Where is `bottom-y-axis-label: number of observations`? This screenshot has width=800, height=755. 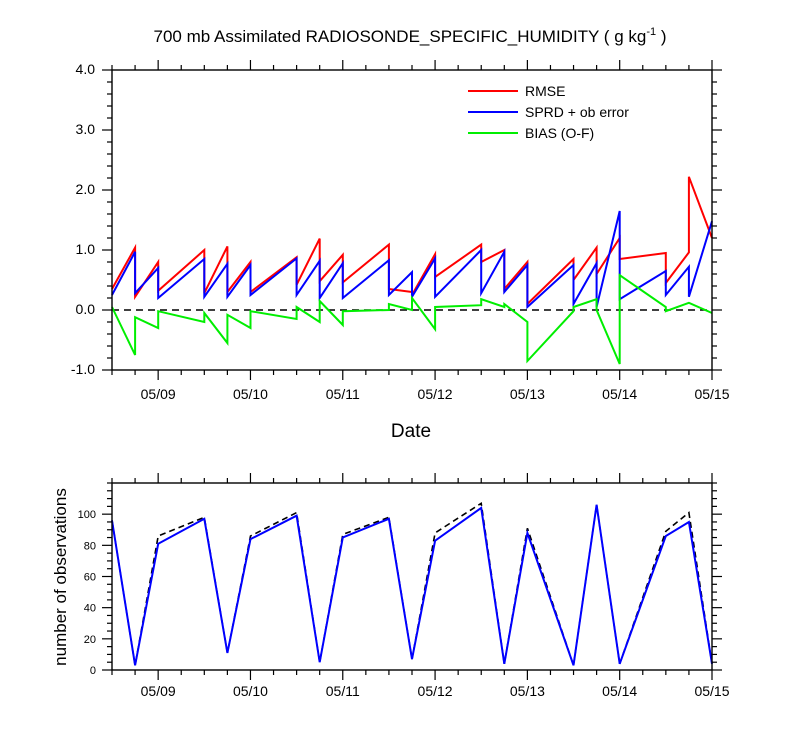
bottom-y-axis-label: number of observations is located at coordinates (60, 577).